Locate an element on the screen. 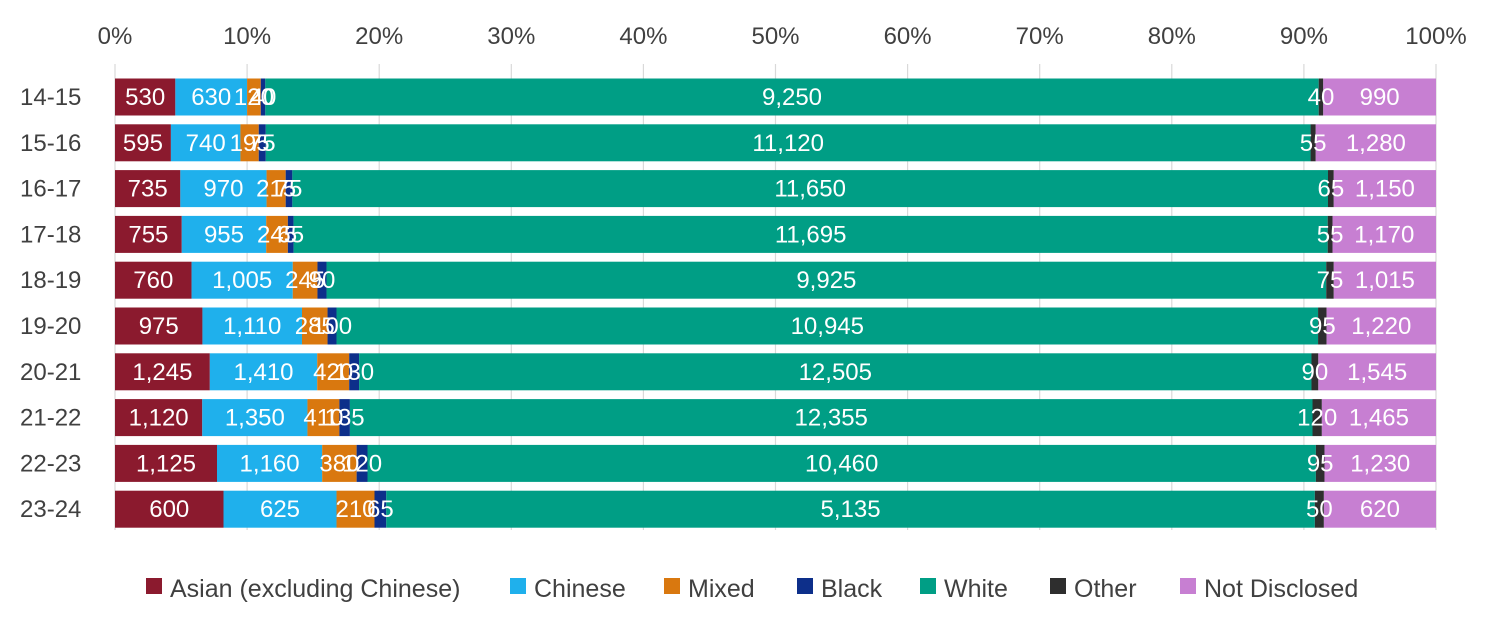 The height and width of the screenshot is (639, 1500). data-label: 1,120 is located at coordinates (159, 418).